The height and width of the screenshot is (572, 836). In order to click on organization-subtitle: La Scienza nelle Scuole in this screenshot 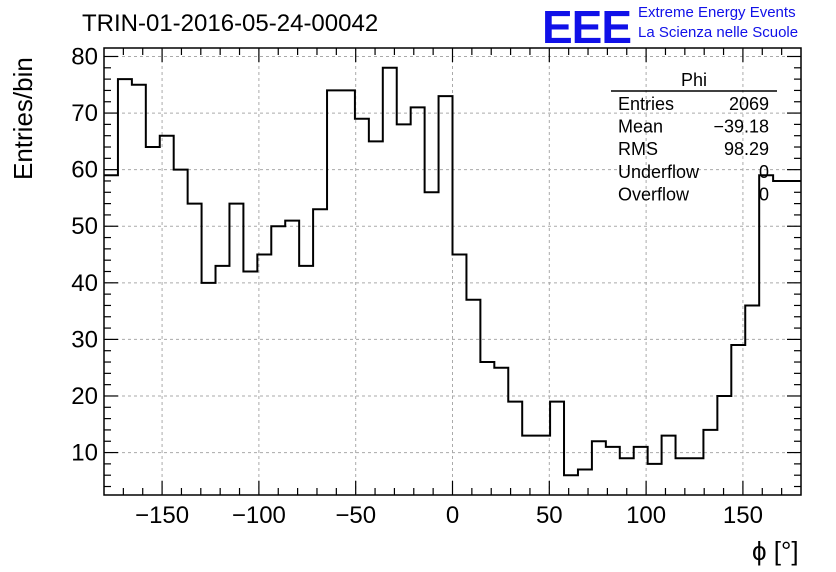, I will do `click(718, 32)`.